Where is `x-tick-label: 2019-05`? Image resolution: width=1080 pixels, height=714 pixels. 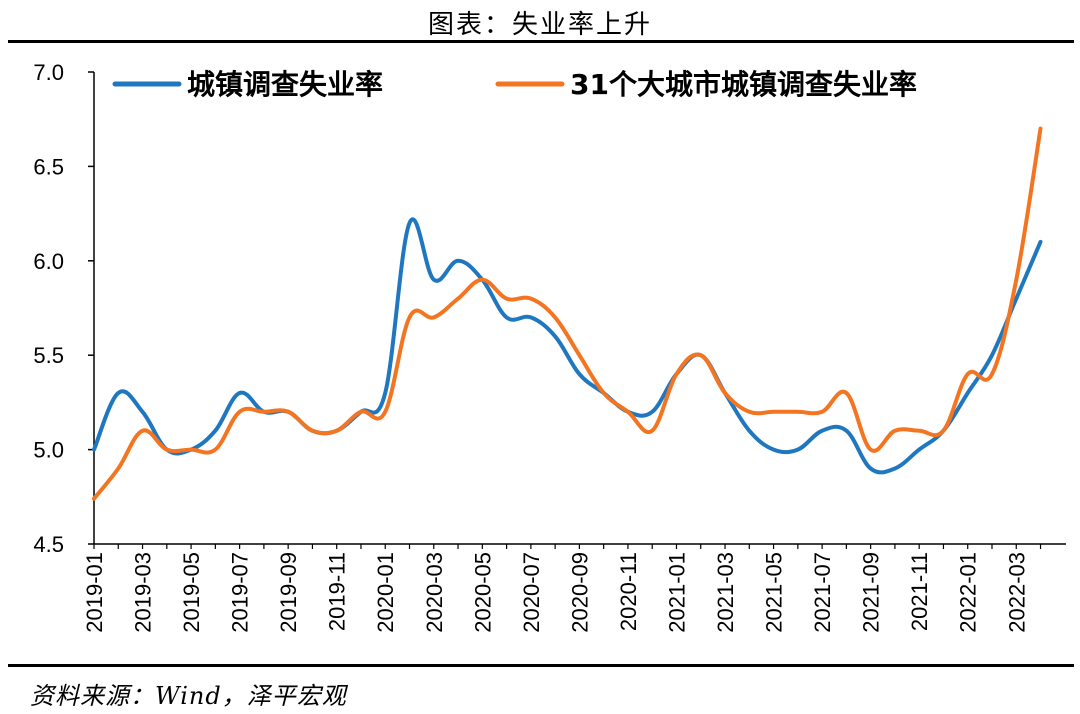 x-tick-label: 2019-05 is located at coordinates (191, 592).